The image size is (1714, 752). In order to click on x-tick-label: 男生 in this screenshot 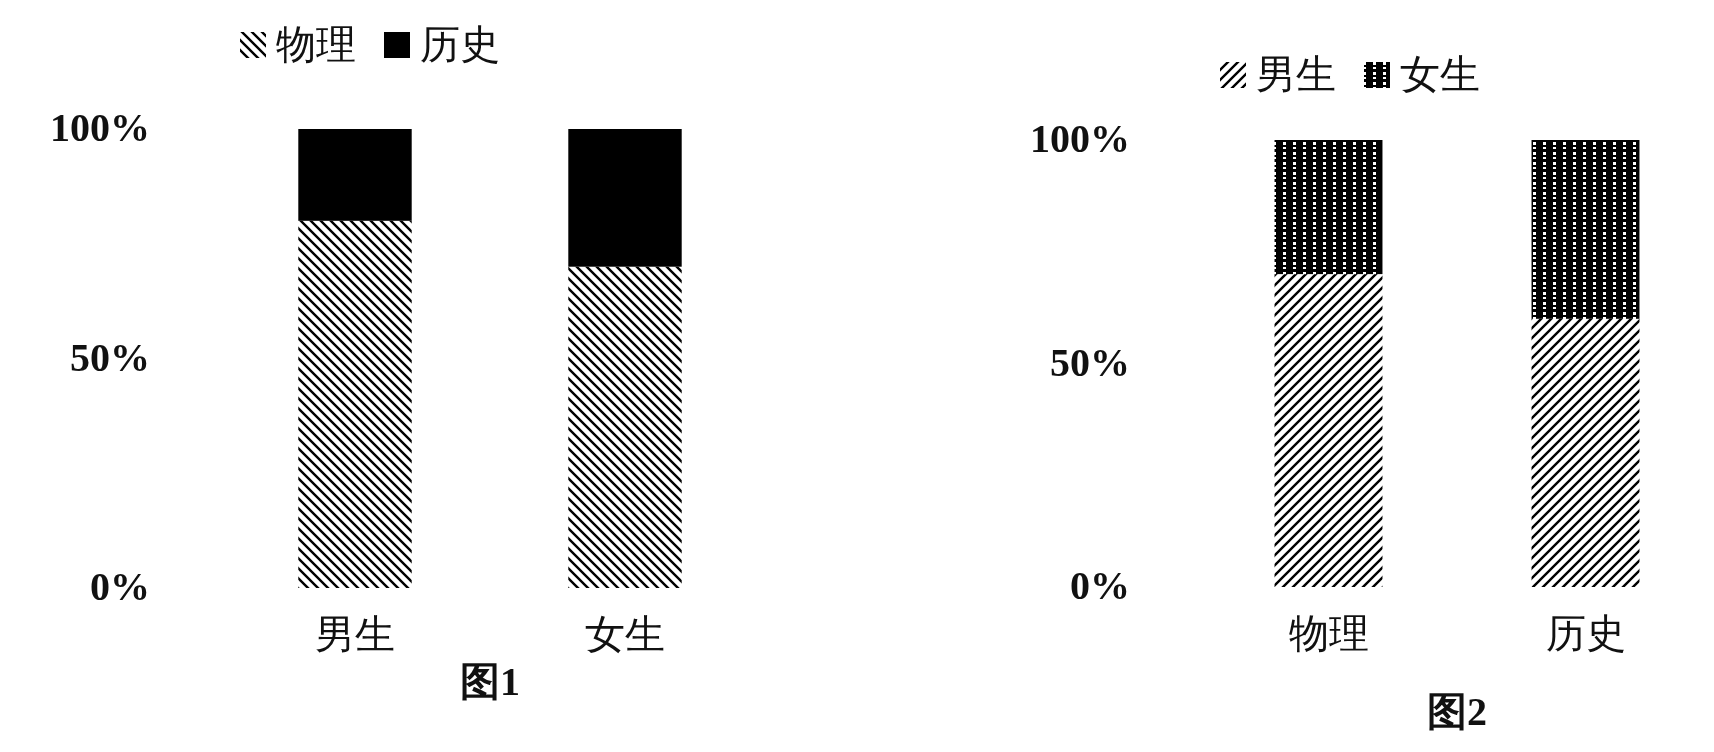, I will do `click(355, 634)`.